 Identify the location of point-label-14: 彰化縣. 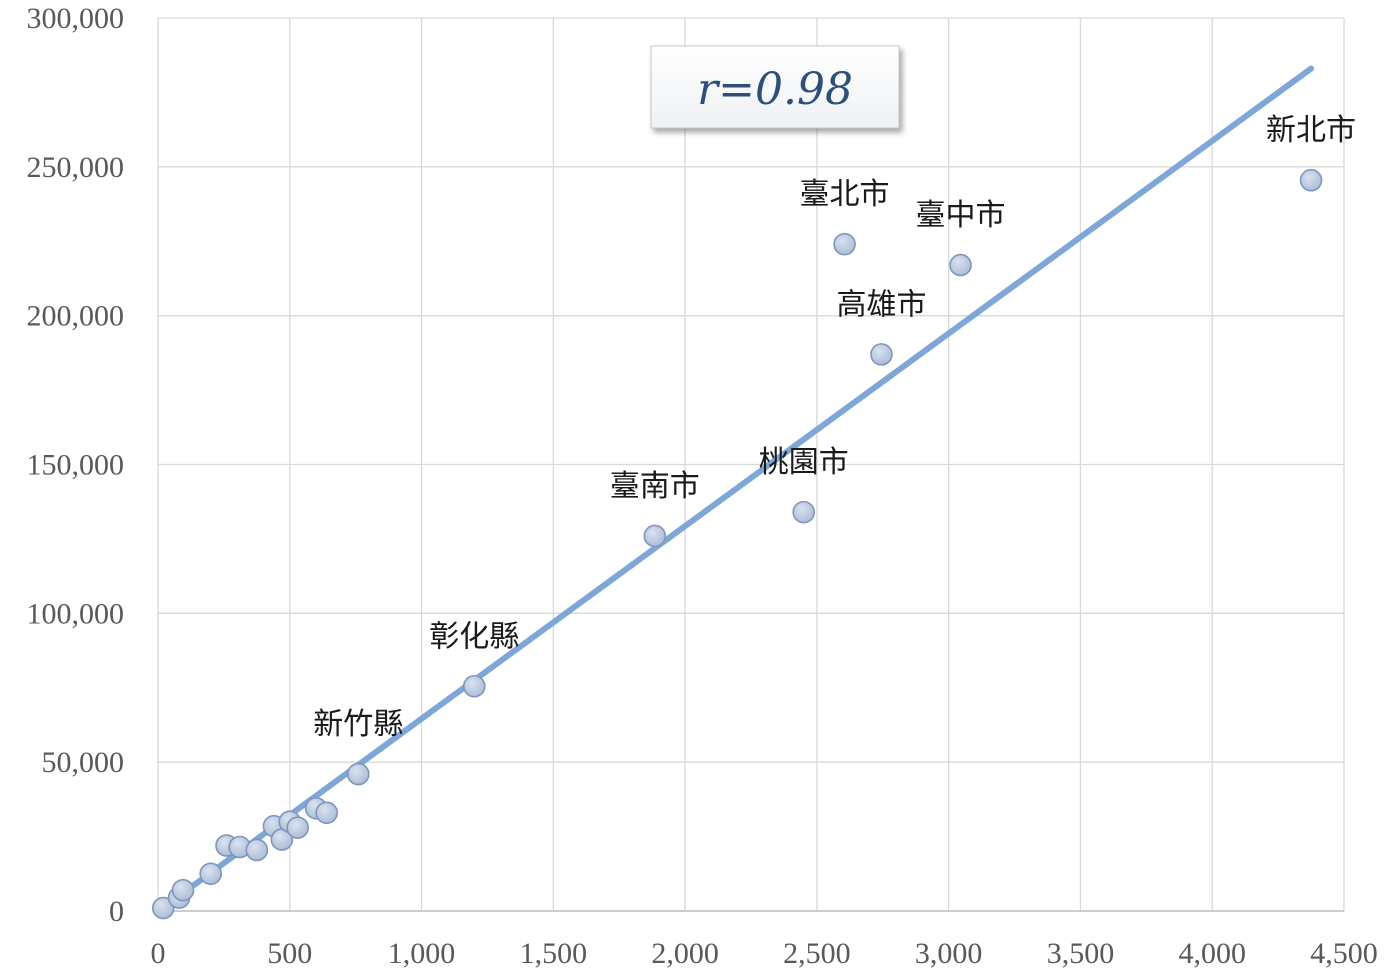
(474, 636).